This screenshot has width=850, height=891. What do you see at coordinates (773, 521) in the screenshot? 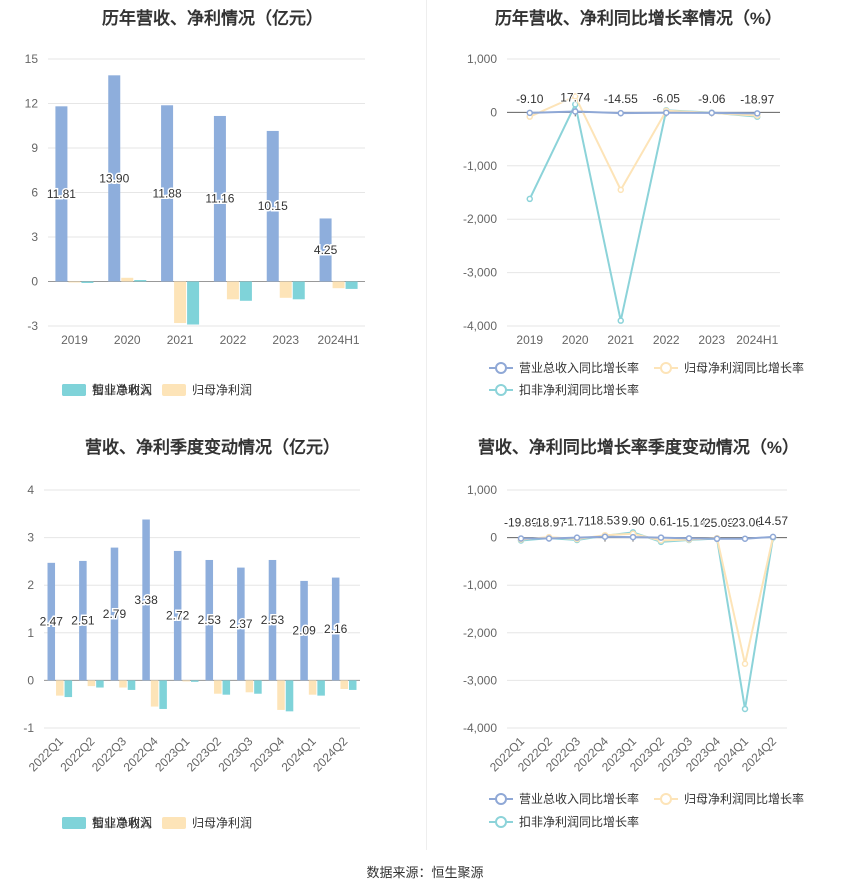
I see `data-label: 14.57` at bounding box center [773, 521].